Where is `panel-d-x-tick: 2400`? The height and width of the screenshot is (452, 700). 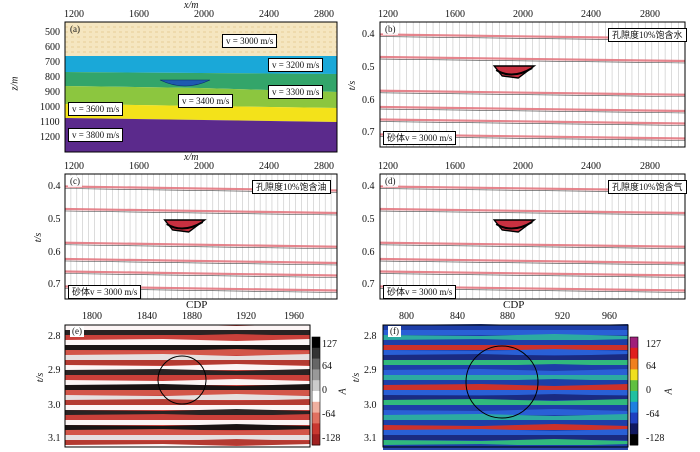 panel-d-x-tick: 2400 is located at coordinates (591, 166).